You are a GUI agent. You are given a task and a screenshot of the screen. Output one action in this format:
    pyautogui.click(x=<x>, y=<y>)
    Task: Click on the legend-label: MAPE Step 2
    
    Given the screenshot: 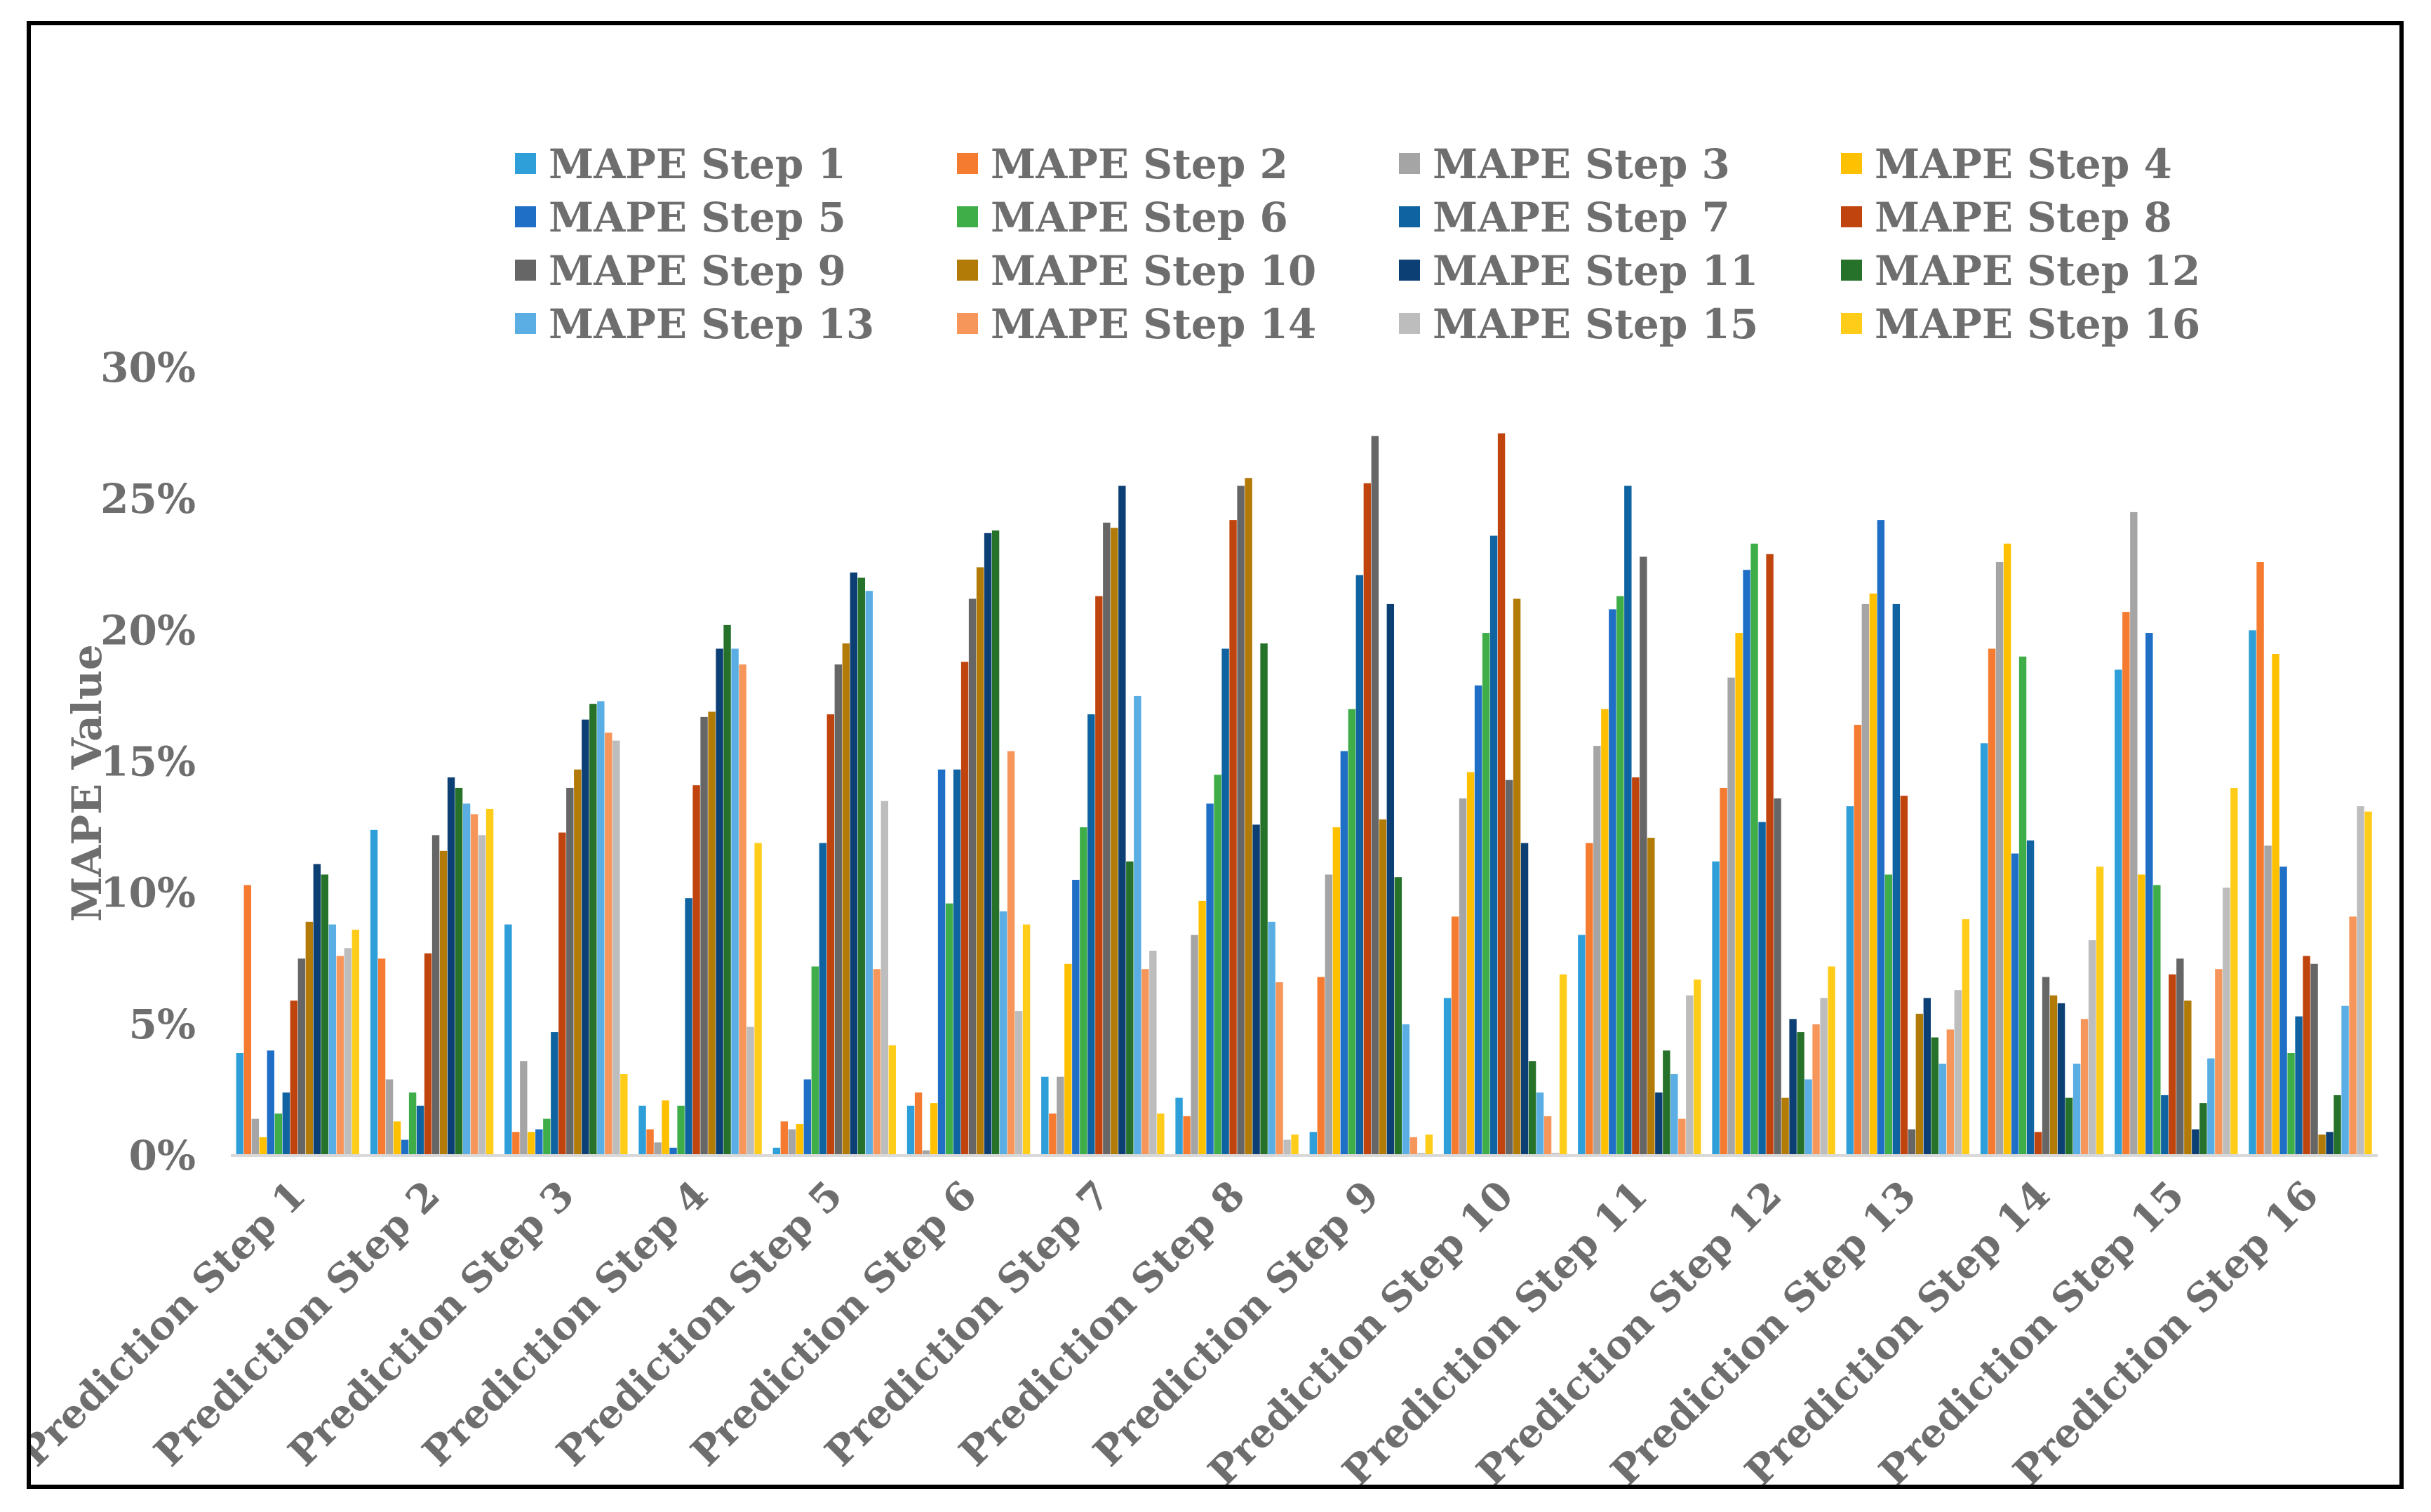 What is the action you would take?
    pyautogui.click(x=1139, y=164)
    